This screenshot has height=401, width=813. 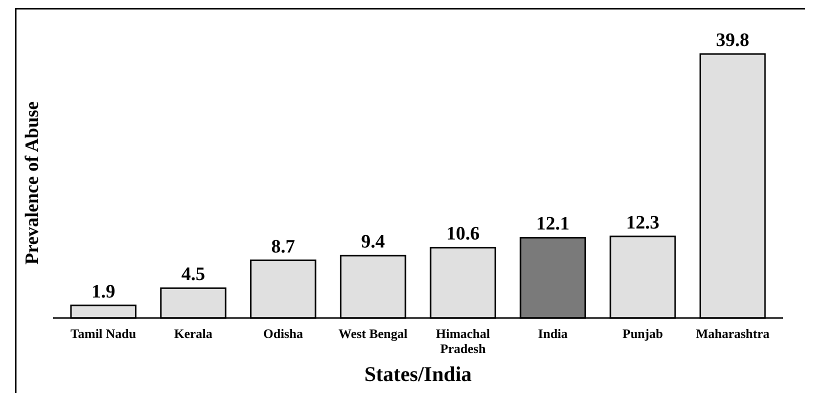 I want to click on x-axis-title: States/India, so click(x=418, y=374).